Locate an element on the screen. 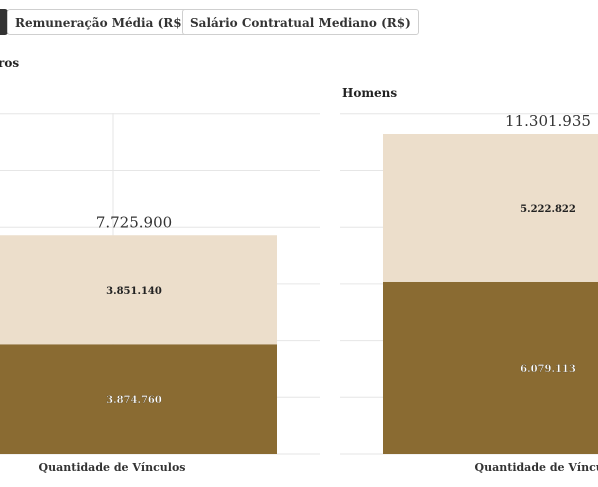  bar-data-label: 6.079.113 is located at coordinates (548, 369).